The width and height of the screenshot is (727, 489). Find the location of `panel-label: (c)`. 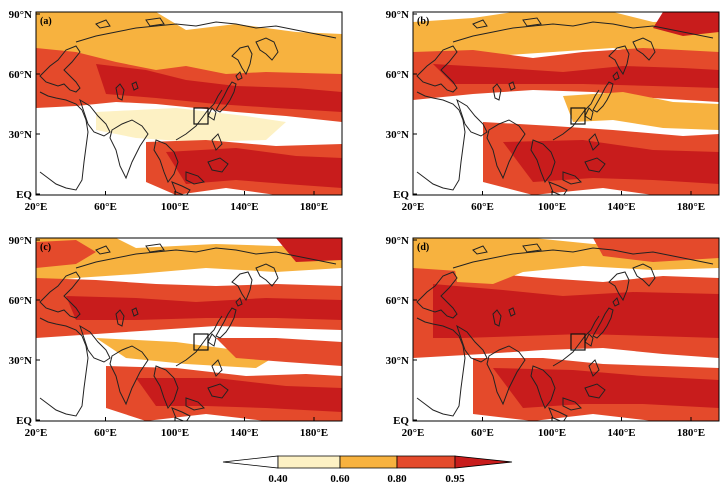

panel-label: (c) is located at coordinates (45, 247).